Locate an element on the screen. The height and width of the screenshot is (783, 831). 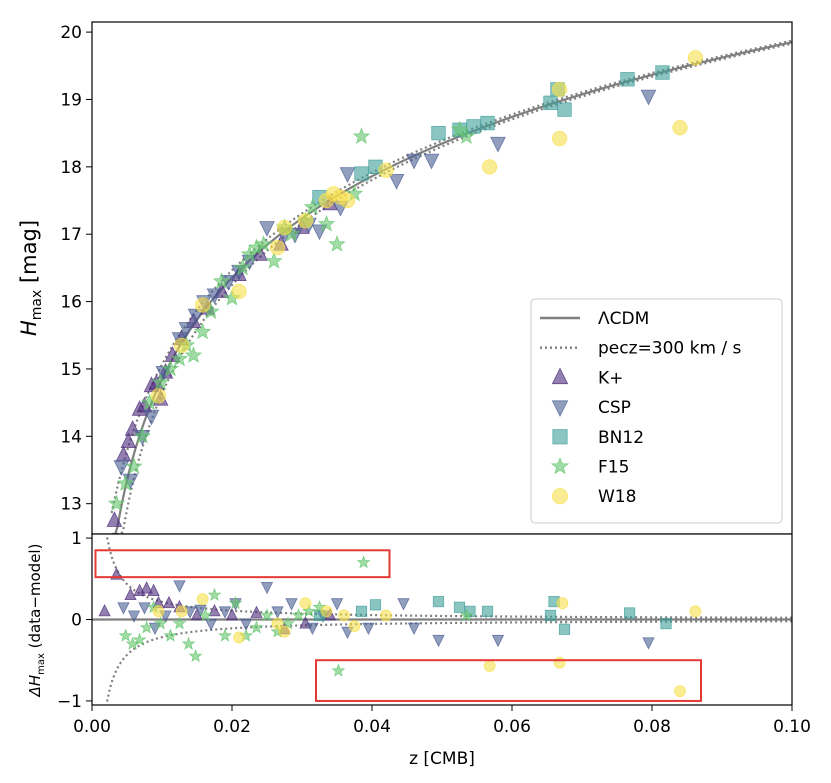
bottom-ytick-label: 0 is located at coordinates (76, 621).